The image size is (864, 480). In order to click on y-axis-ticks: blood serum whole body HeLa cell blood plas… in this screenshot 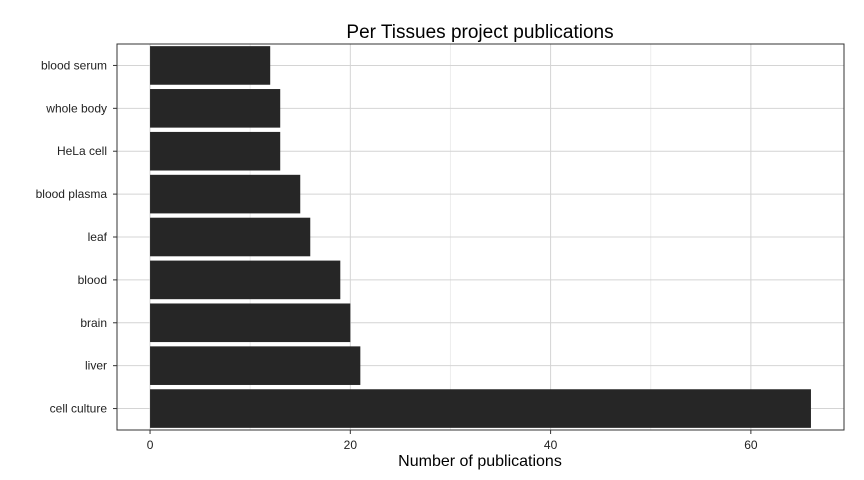, I will do `click(76, 237)`.